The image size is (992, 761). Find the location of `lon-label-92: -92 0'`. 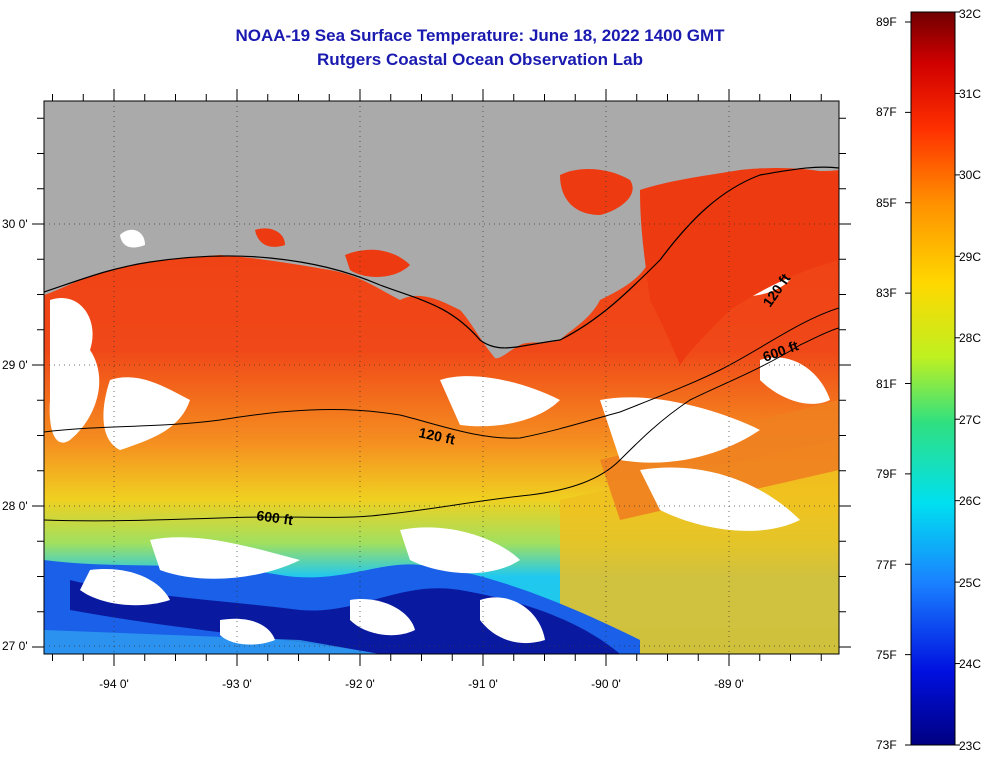

lon-label-92: -92 0' is located at coordinates (360, 684).